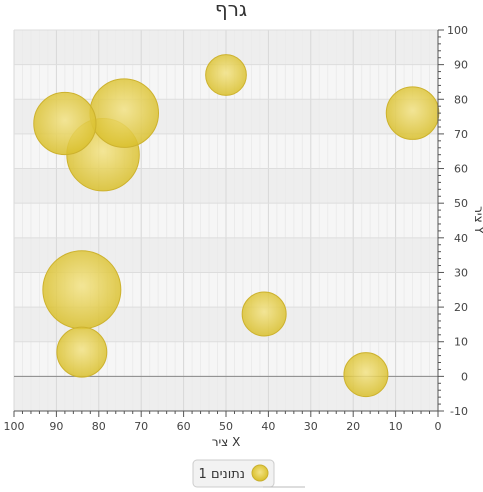 The image size is (483, 492). What do you see at coordinates (461, 65) in the screenshot?
I see `y-tick-label: 90` at bounding box center [461, 65].